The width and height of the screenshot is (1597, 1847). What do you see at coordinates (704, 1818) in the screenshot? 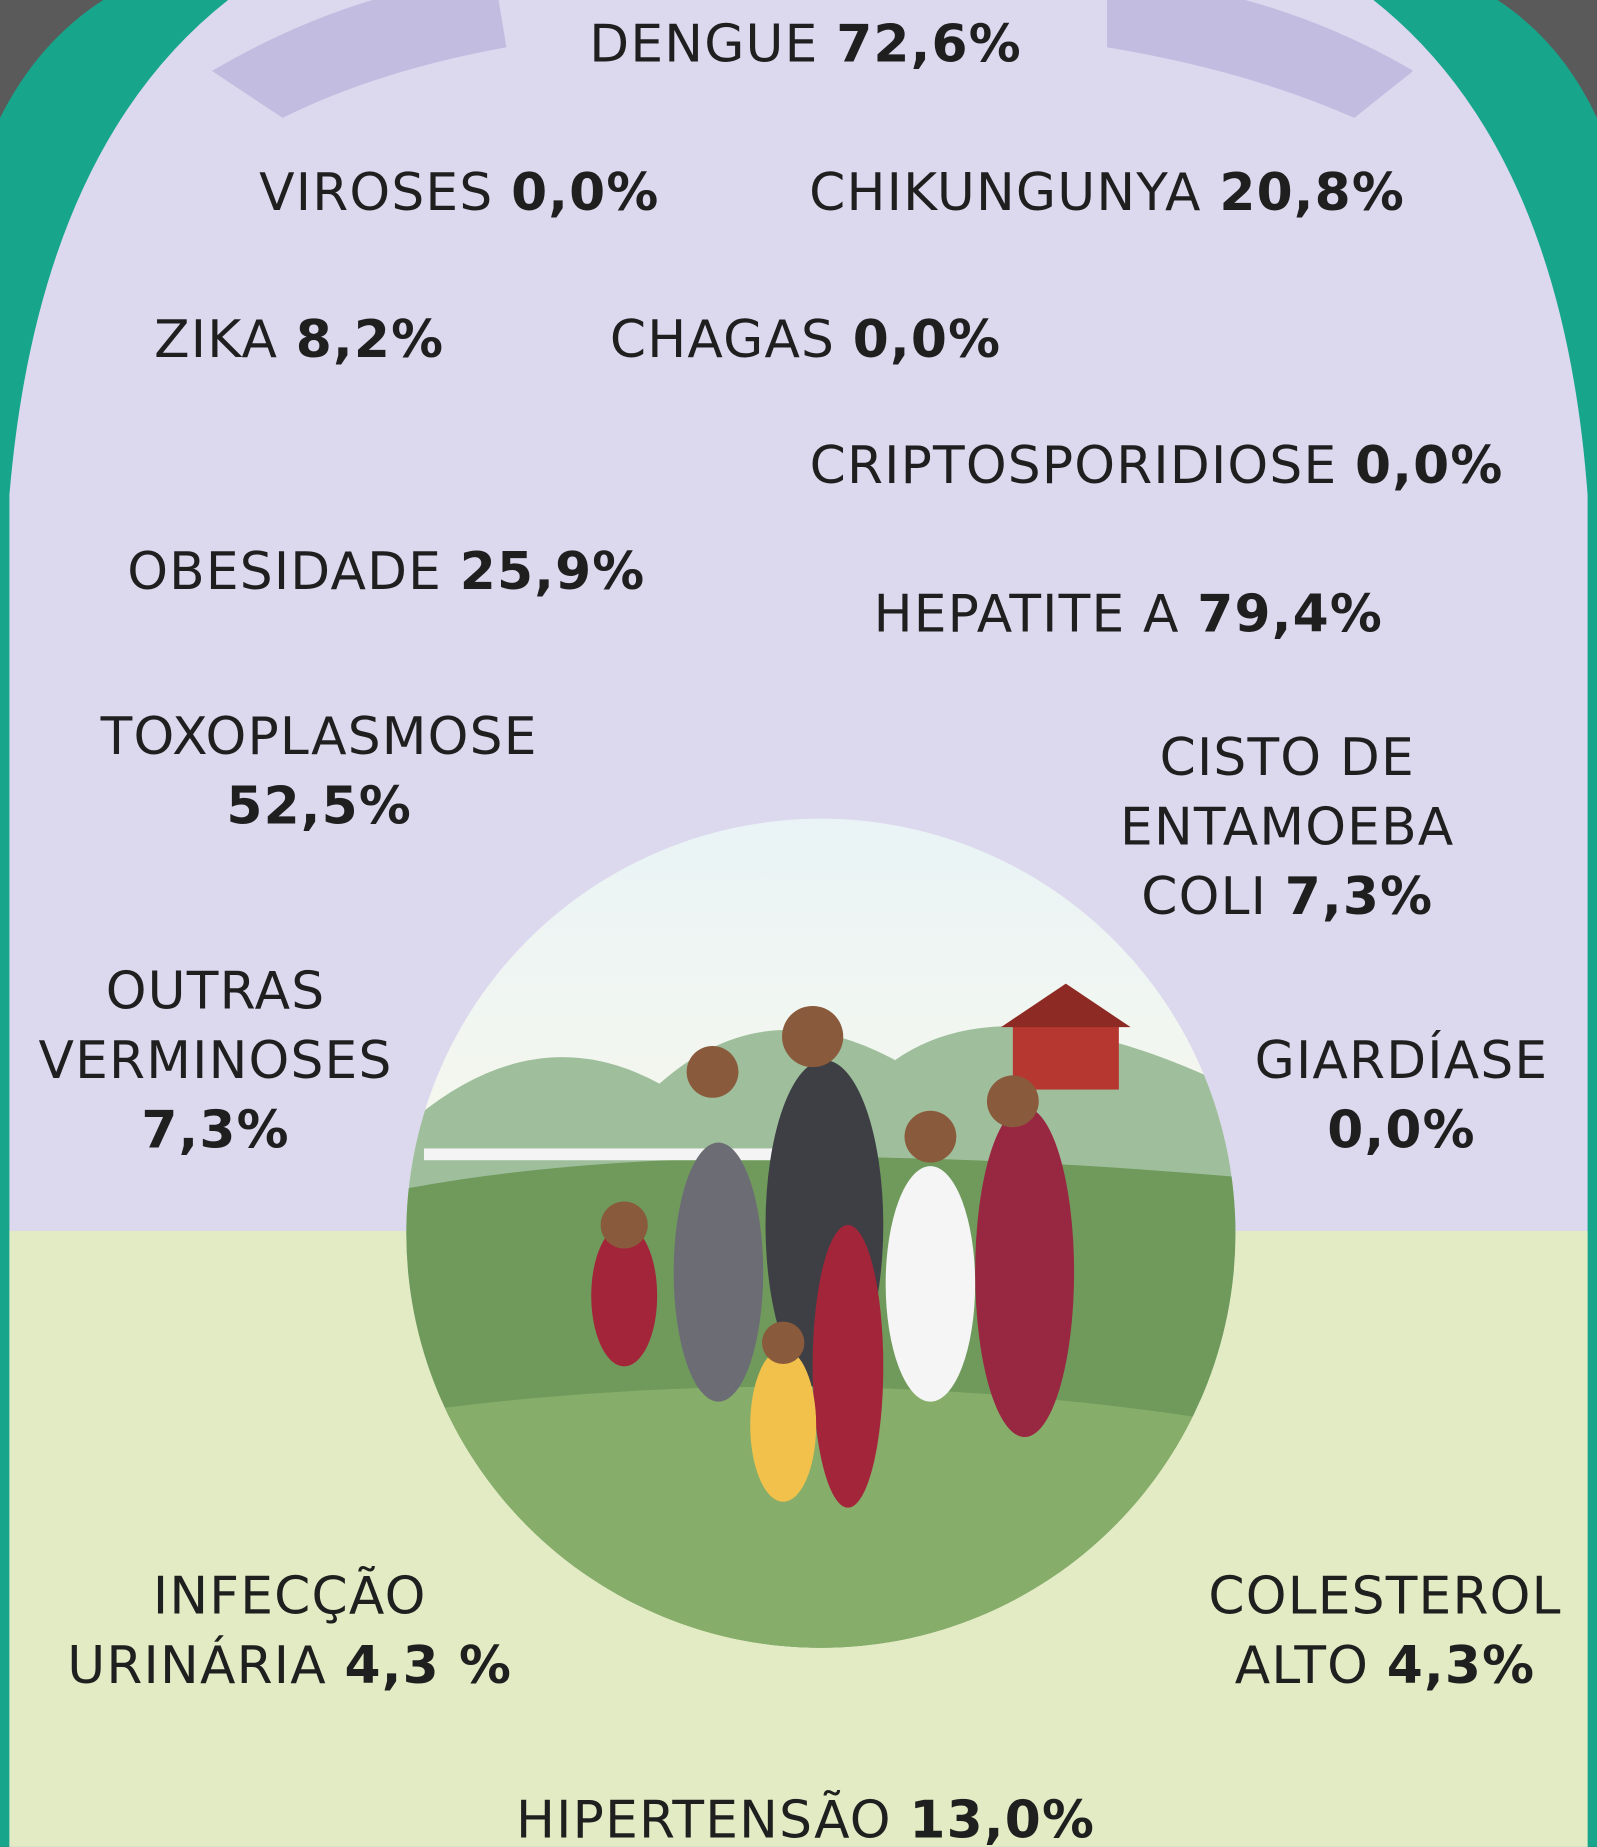
I see `name-text: HIPERTENSÃO` at bounding box center [704, 1818].